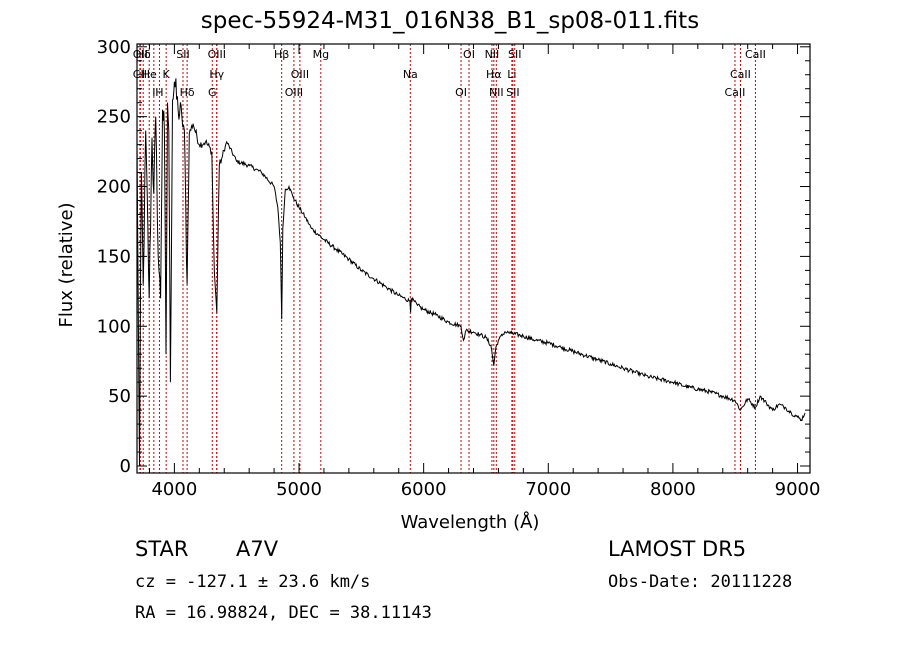 The width and height of the screenshot is (900, 649). What do you see at coordinates (281, 54) in the screenshot?
I see `line-marker-label: Hβ` at bounding box center [281, 54].